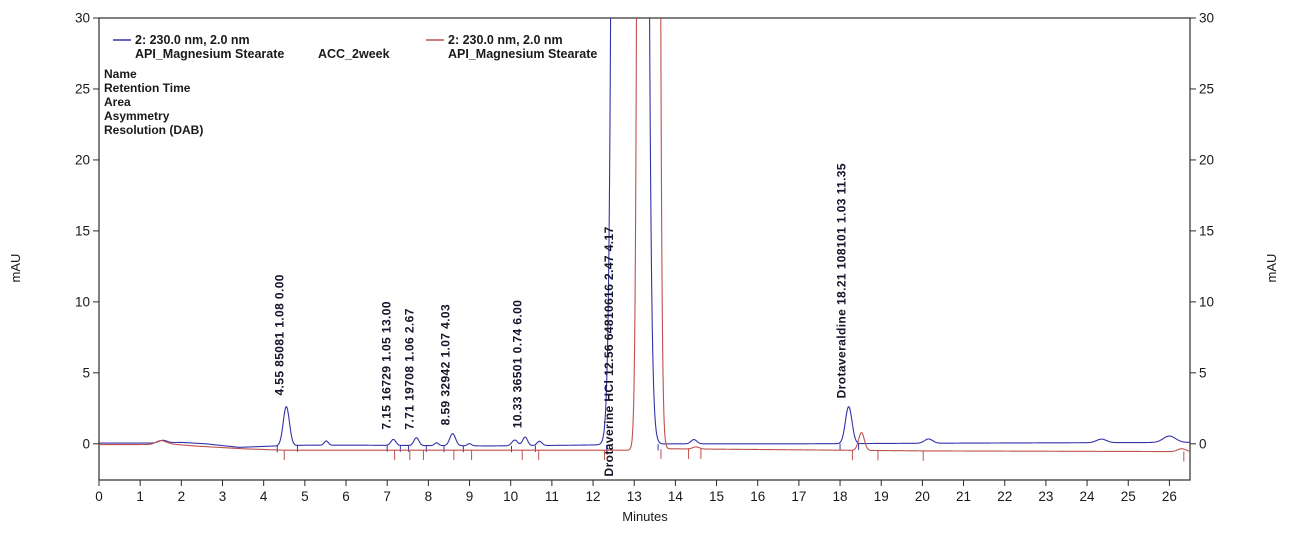  What do you see at coordinates (409, 368) in the screenshot?
I see `peak-annotation: 7.71 19708 1.06 2.67` at bounding box center [409, 368].